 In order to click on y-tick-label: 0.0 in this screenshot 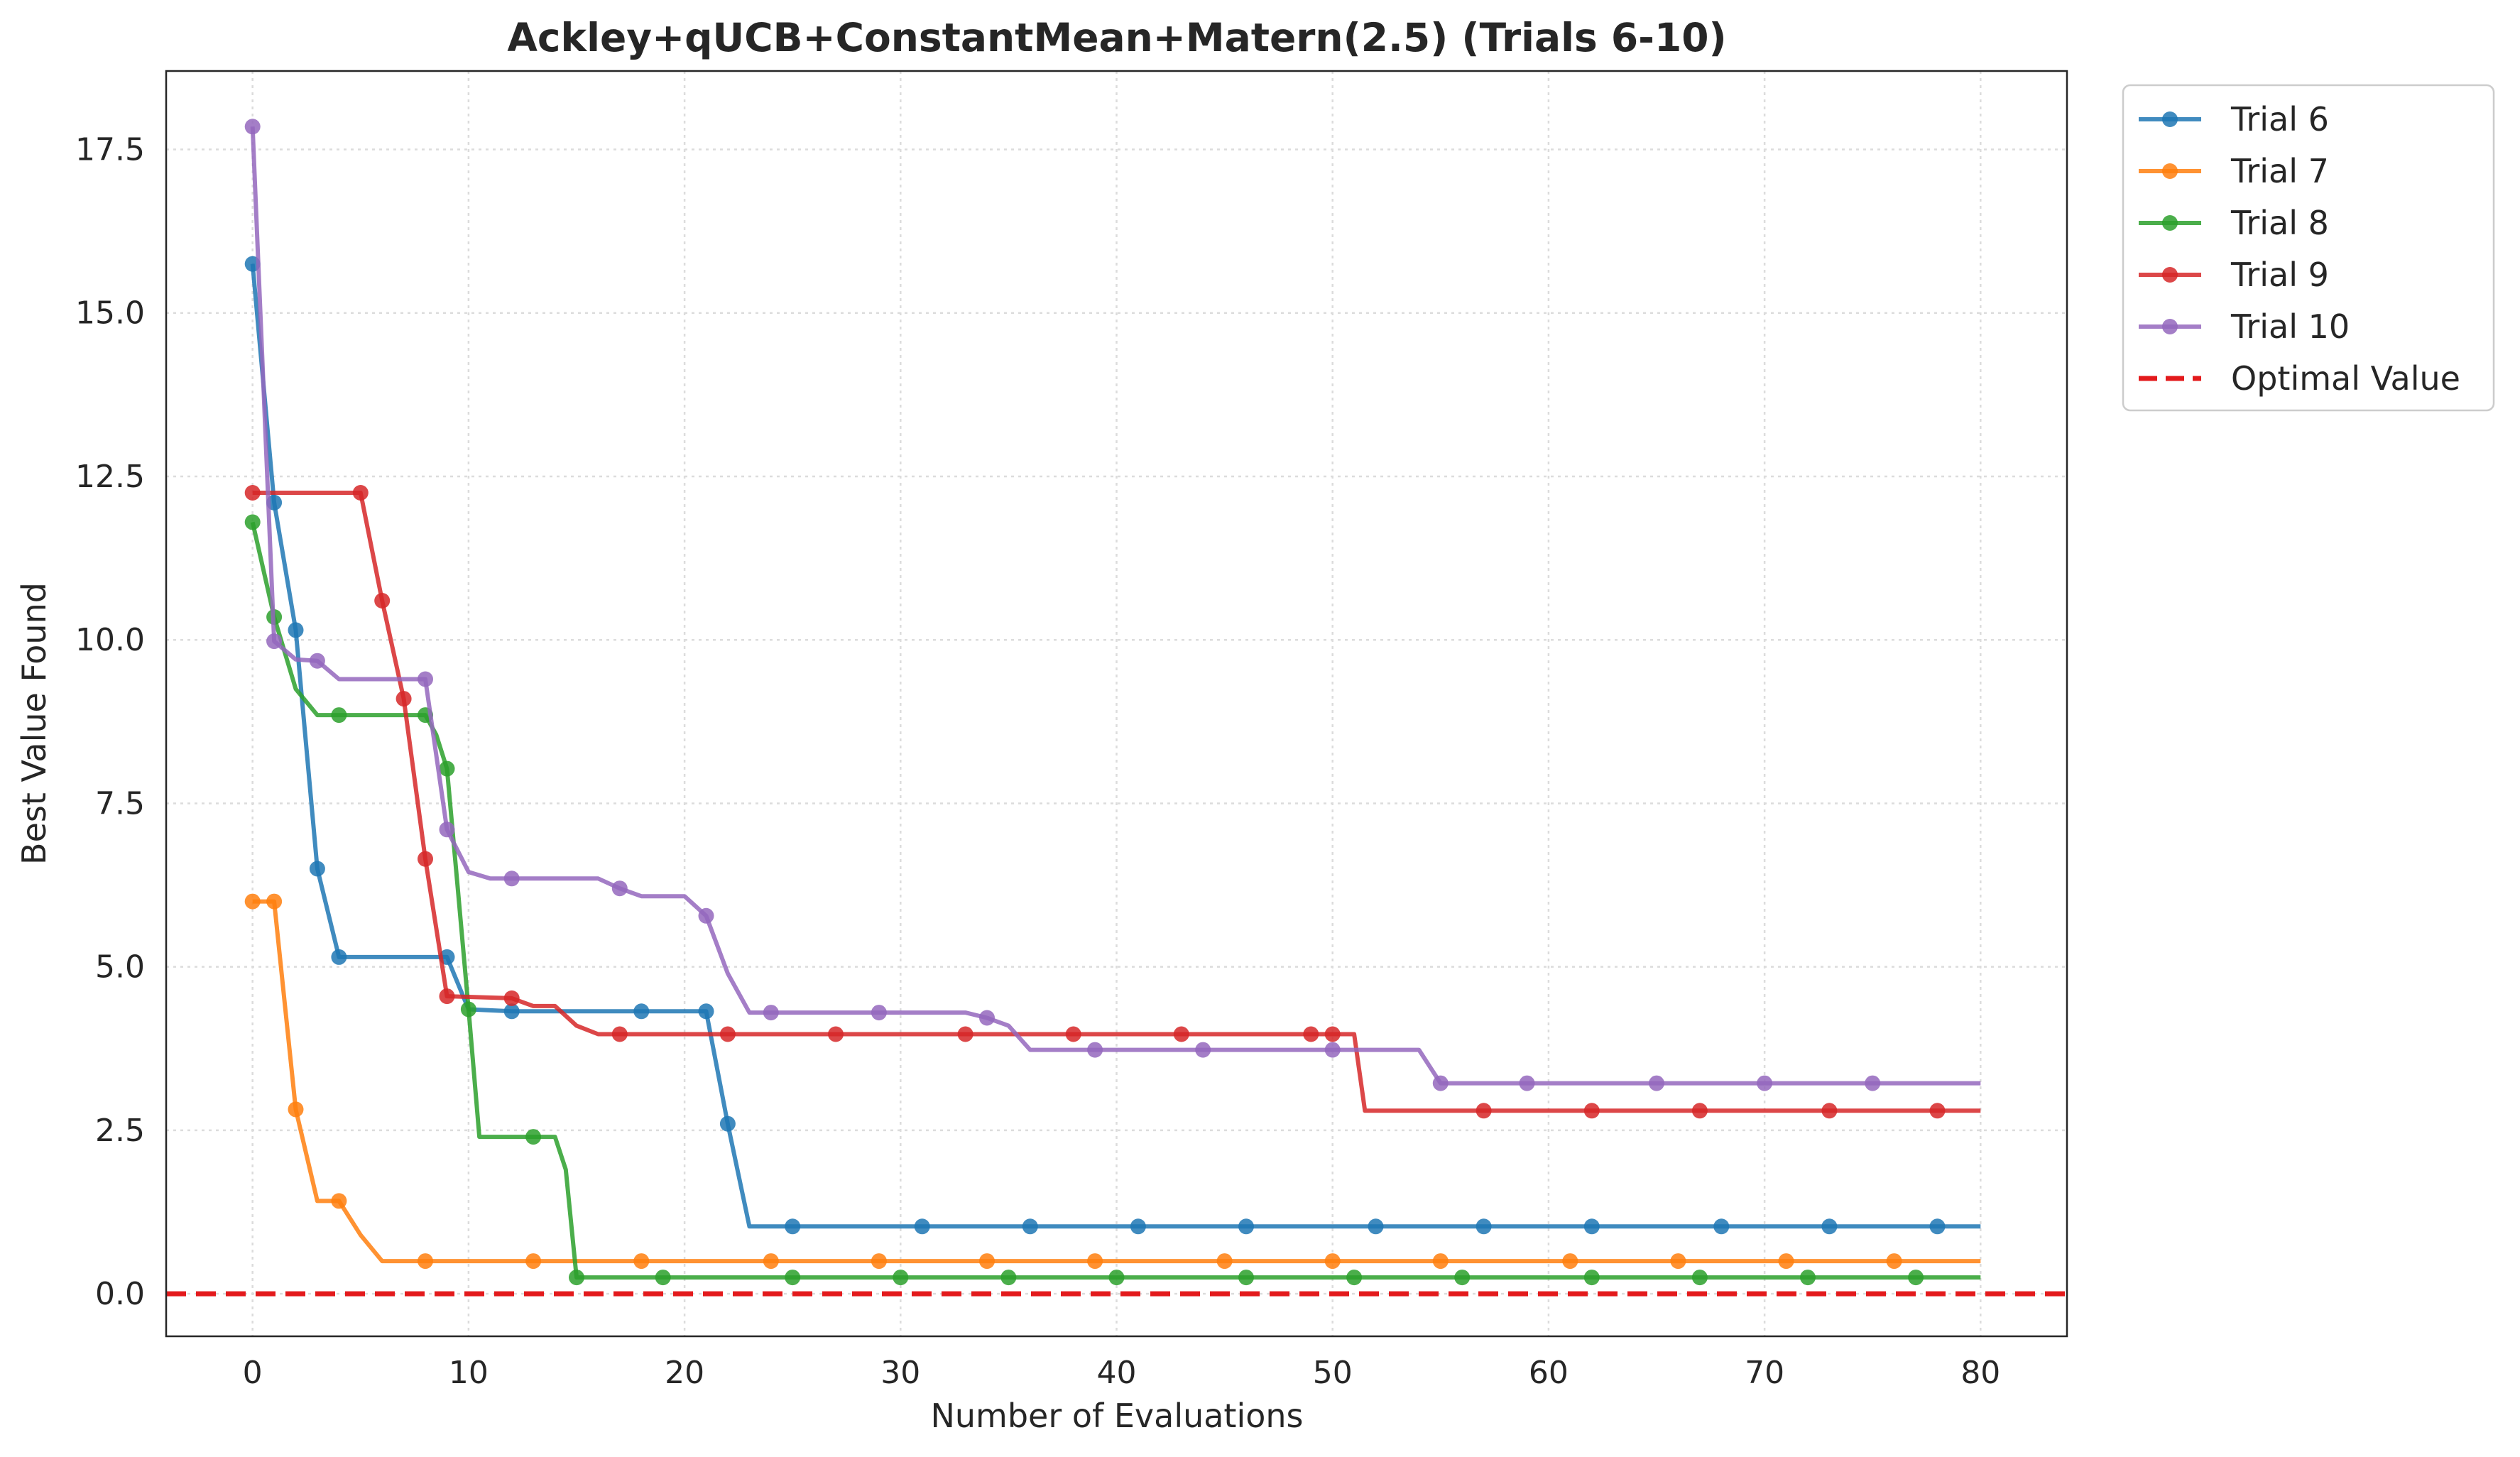, I will do `click(120, 1294)`.